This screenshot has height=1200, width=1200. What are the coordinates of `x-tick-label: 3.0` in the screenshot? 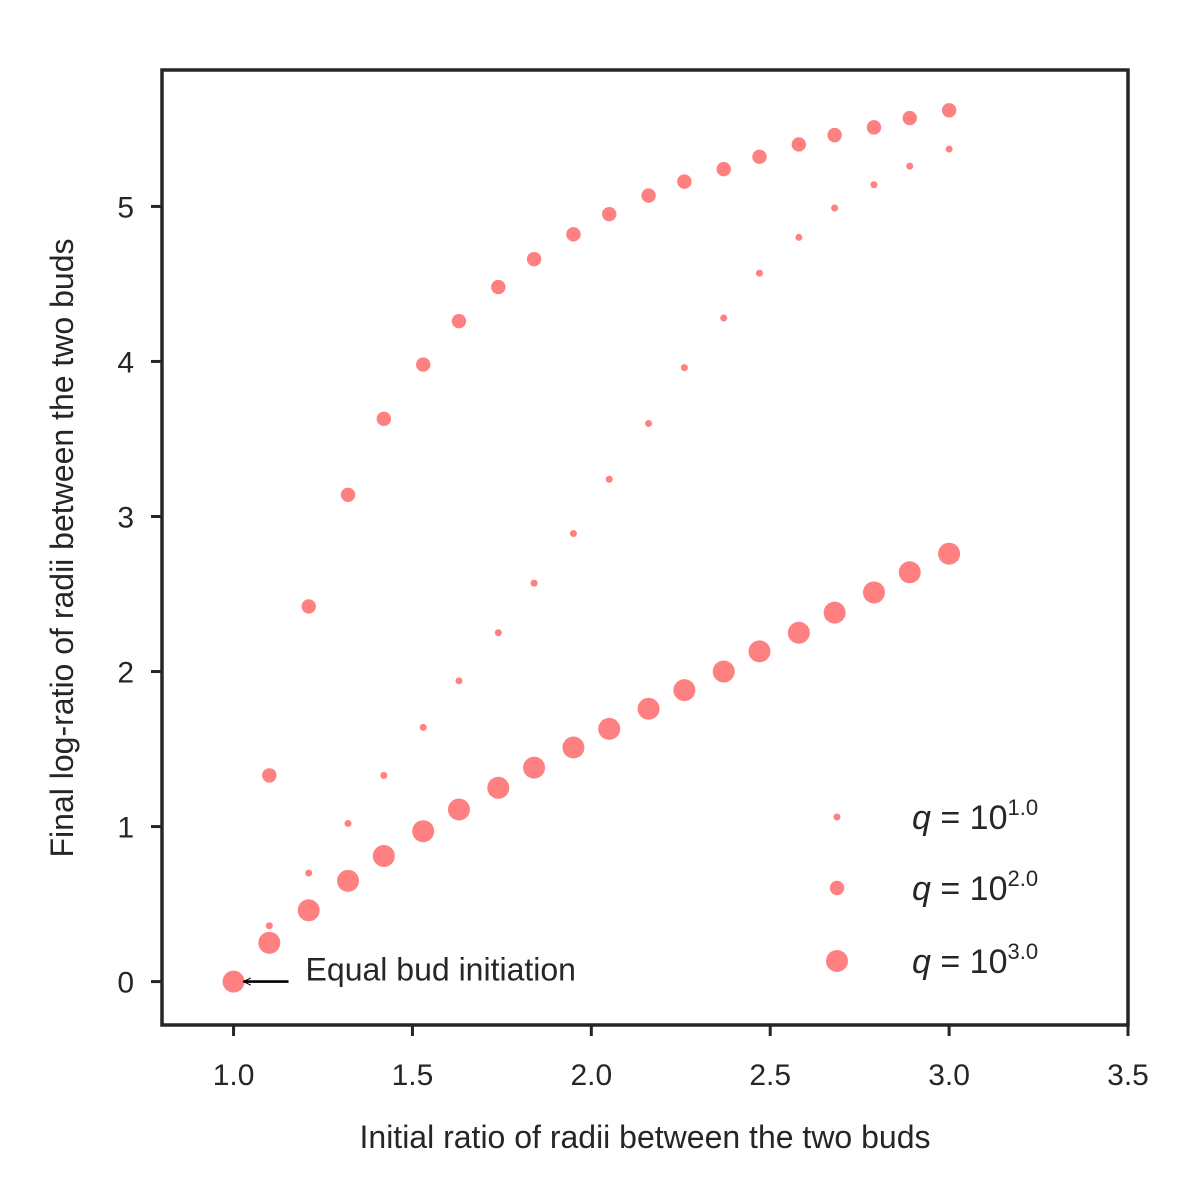 It's located at (949, 1075).